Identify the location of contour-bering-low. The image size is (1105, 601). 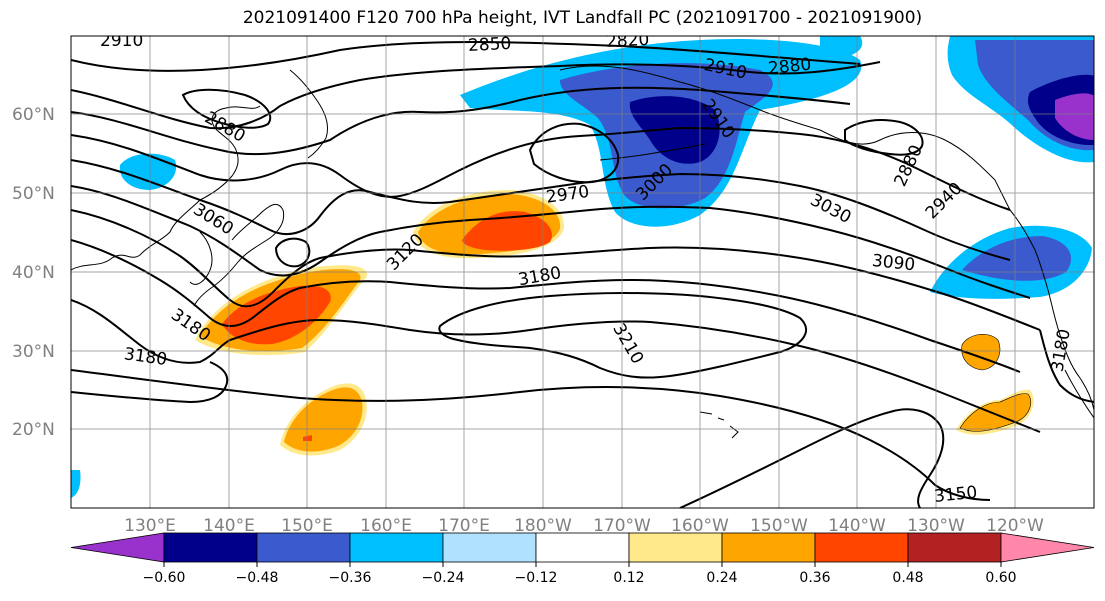
(884, 137).